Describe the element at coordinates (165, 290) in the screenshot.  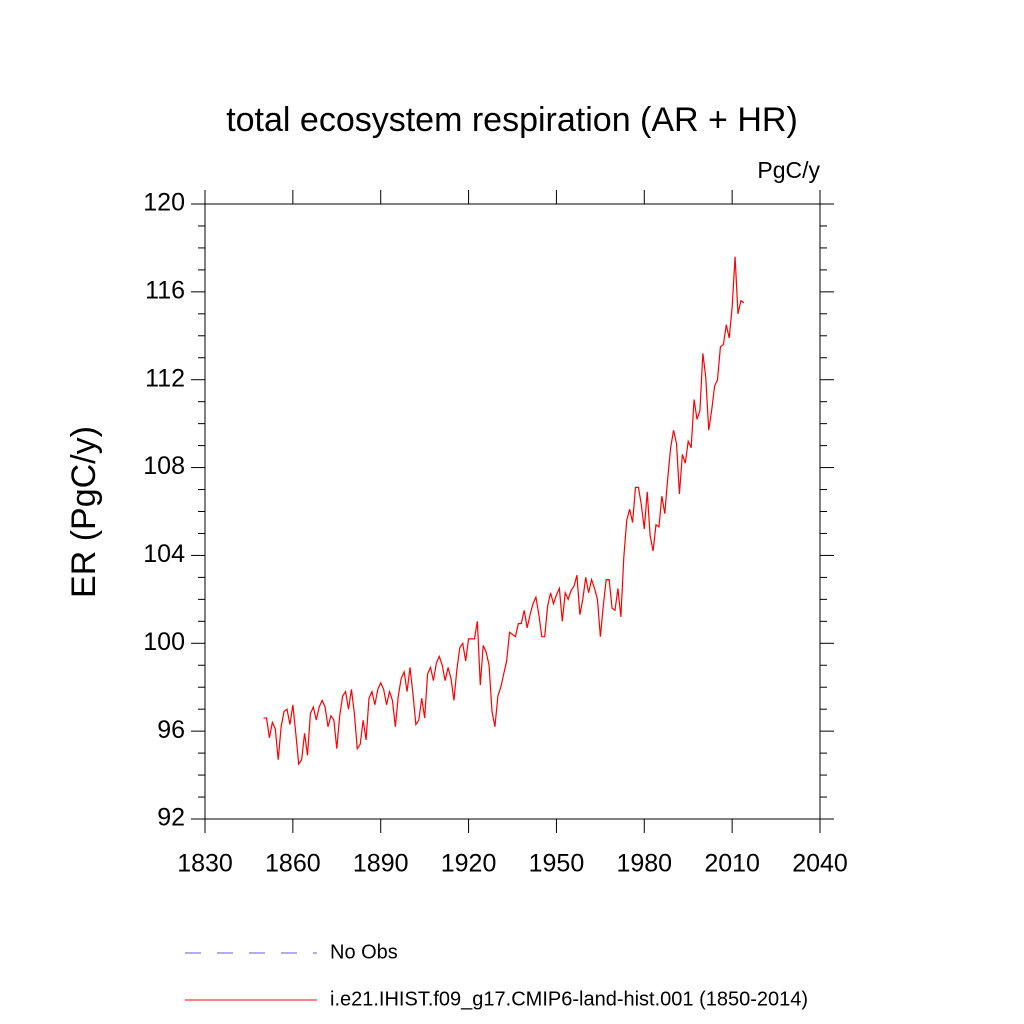
I see `y-tick-label: 116` at that location.